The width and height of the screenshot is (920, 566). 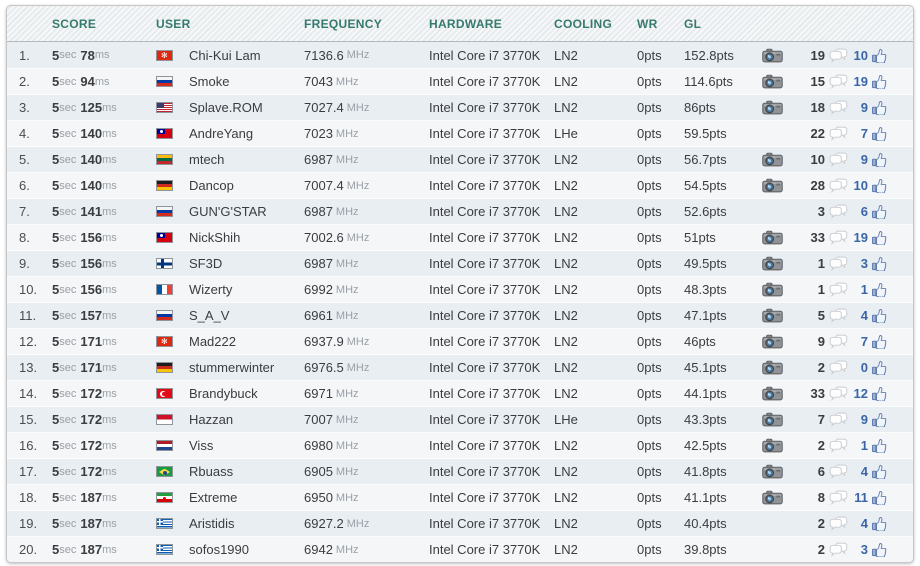 What do you see at coordinates (221, 133) in the screenshot?
I see `user-link: AndreYang` at bounding box center [221, 133].